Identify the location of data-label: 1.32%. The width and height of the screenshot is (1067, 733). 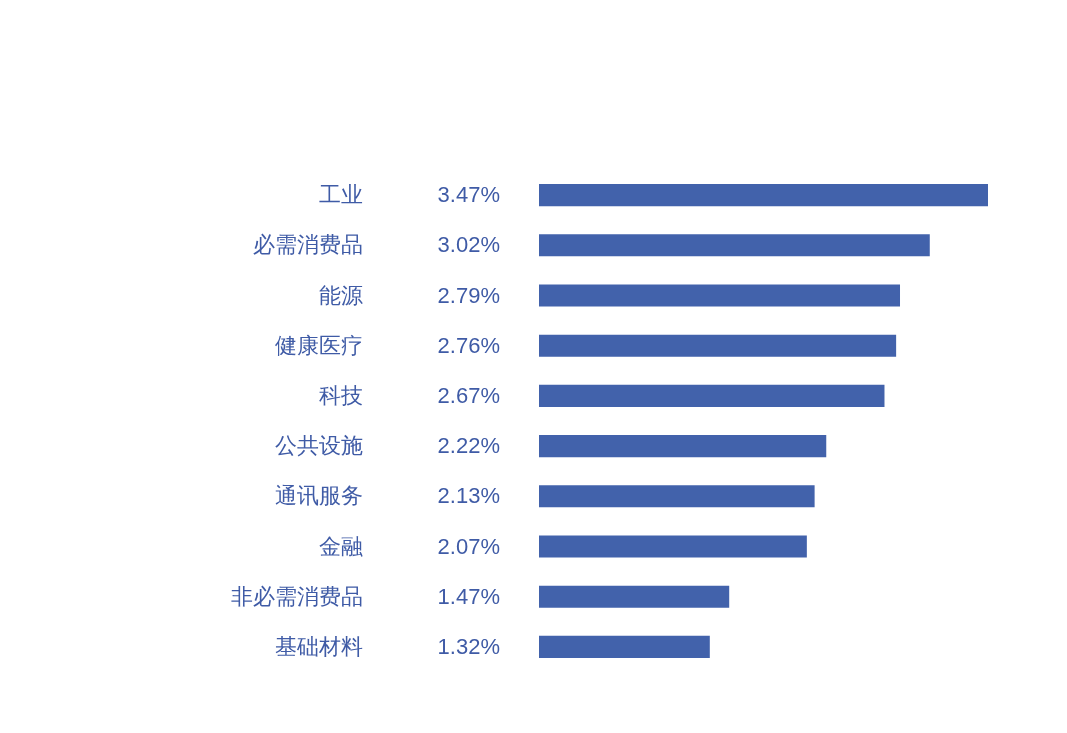
(468, 646).